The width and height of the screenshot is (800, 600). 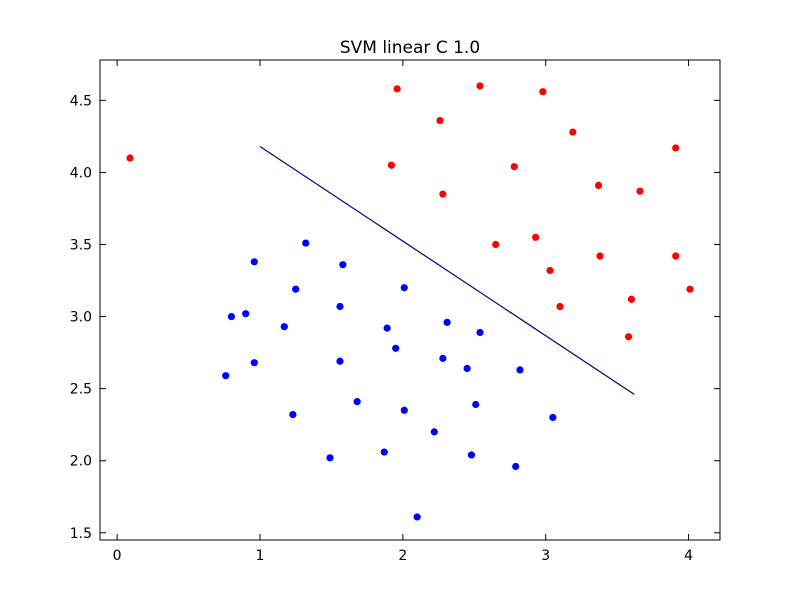 What do you see at coordinates (81, 318) in the screenshot?
I see `y-tick-label: 3.0` at bounding box center [81, 318].